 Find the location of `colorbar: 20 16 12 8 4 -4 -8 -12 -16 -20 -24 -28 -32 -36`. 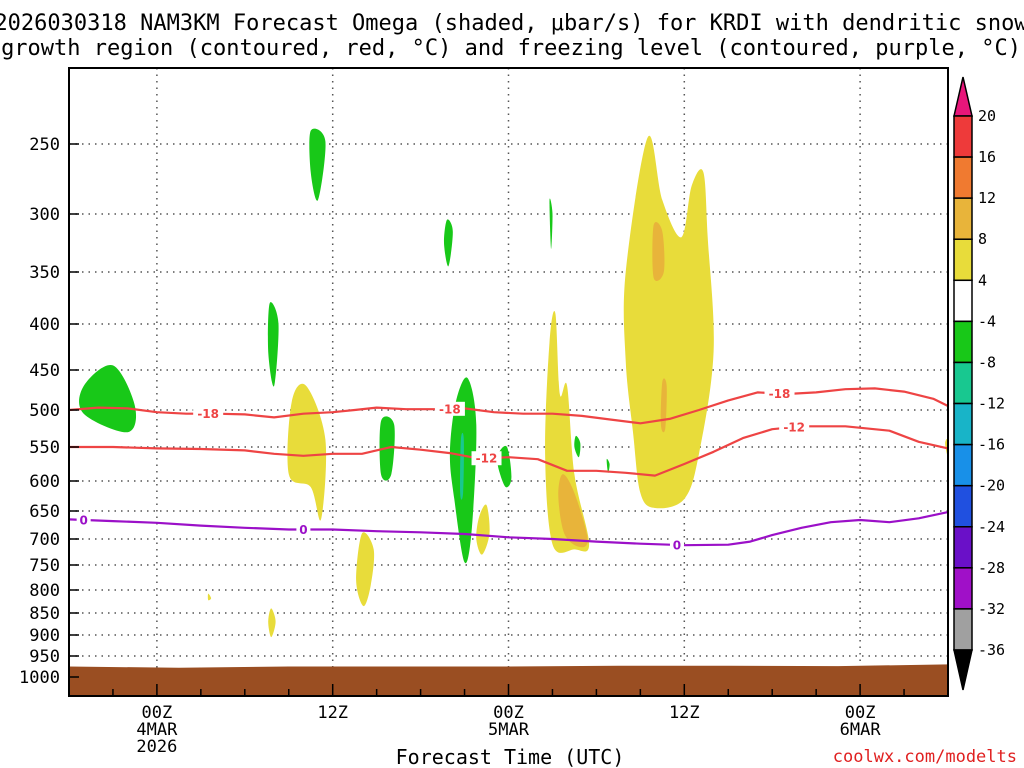

colorbar: 20 16 12 8 4 -4 -8 -12 -16 -20 -24 -28 -32 -36 is located at coordinates (979, 383).